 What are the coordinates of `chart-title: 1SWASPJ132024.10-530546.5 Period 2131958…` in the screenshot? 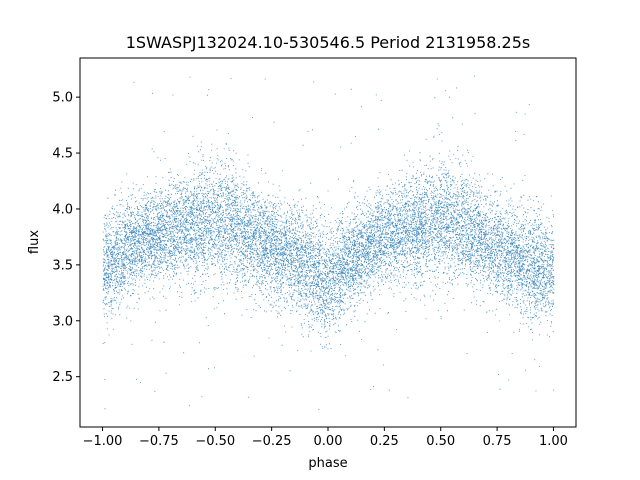 It's located at (328, 42).